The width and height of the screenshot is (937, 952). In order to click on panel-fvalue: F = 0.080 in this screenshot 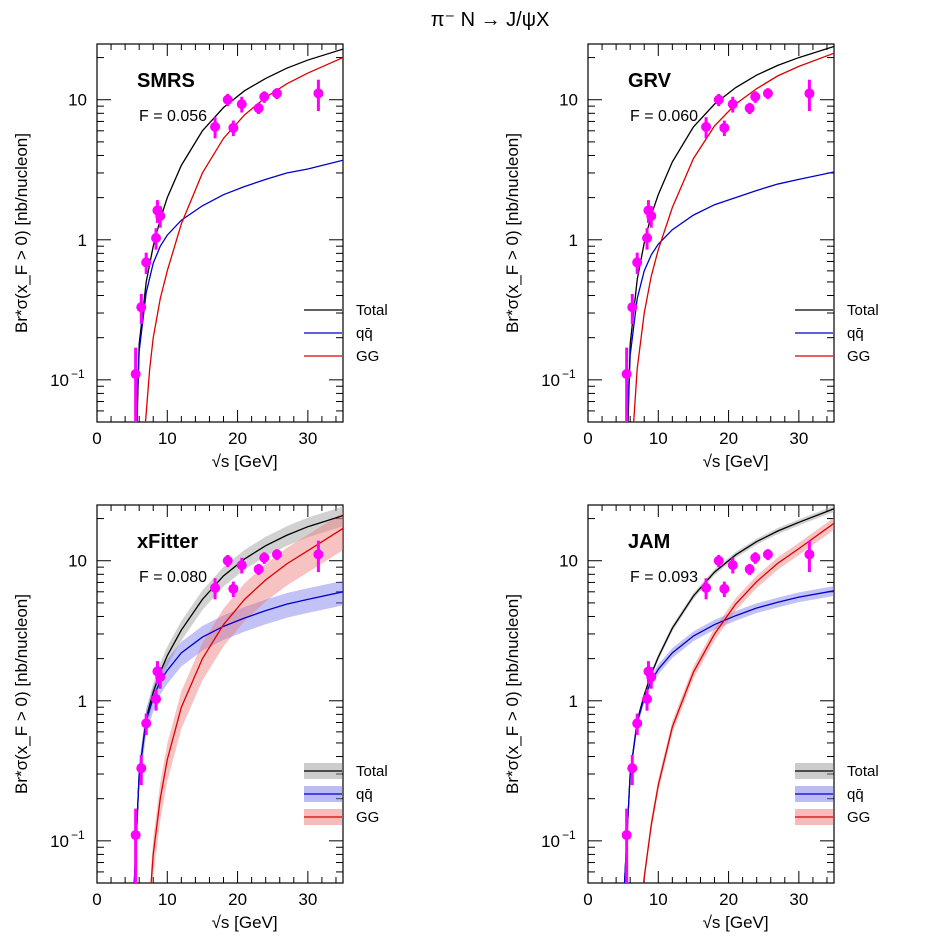, I will do `click(173, 577)`.